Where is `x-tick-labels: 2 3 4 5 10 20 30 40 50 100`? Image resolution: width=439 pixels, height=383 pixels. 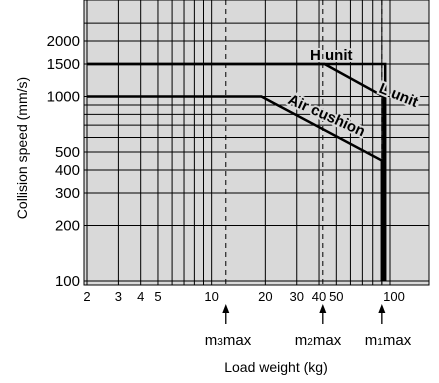
x-tick-labels: 2 3 4 5 10 20 30 40 50 100 is located at coordinates (243, 296).